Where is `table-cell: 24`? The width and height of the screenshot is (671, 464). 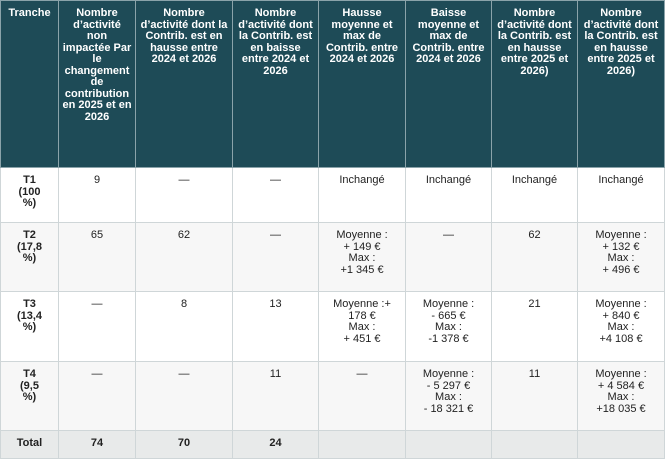 table-cell: 24 is located at coordinates (275, 444).